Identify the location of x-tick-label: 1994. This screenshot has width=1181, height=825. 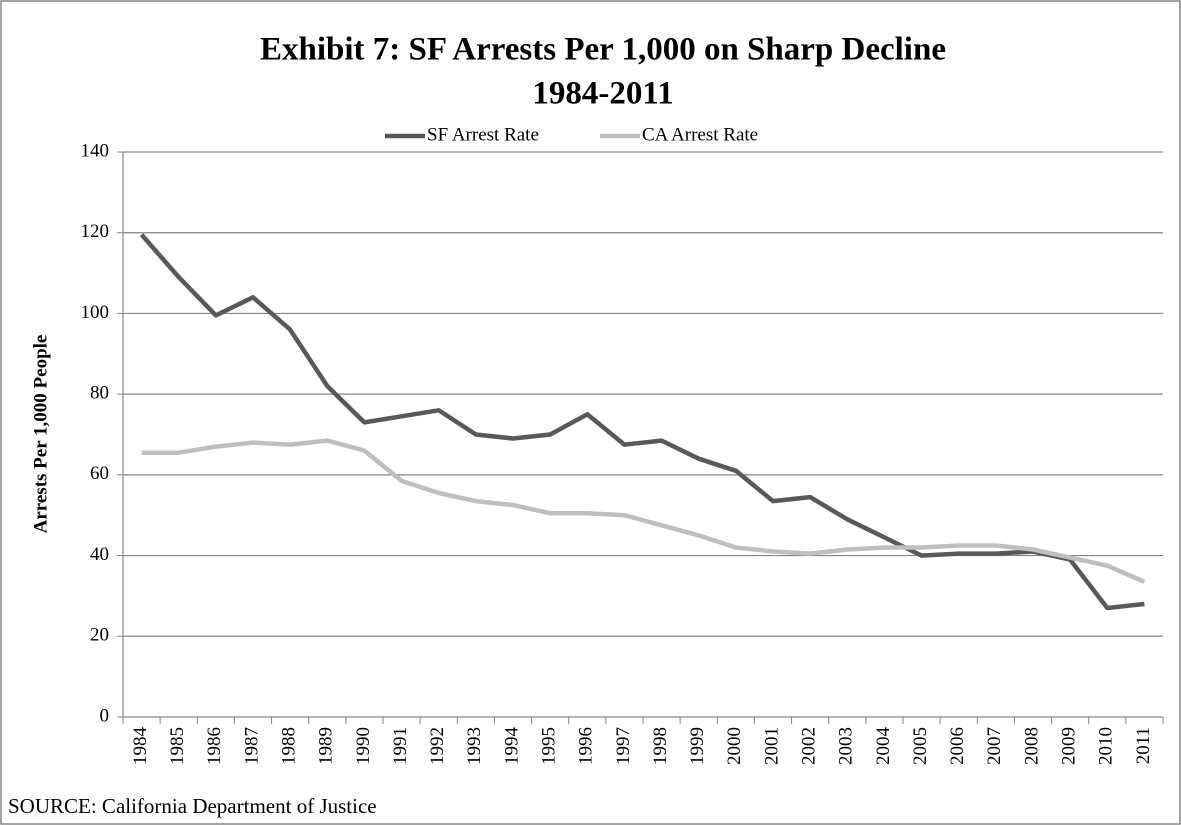
(511, 746).